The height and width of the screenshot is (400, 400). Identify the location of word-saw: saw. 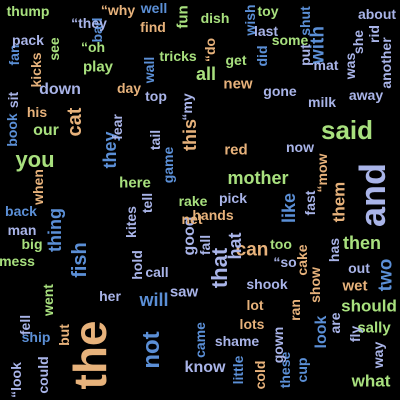
(184, 292).